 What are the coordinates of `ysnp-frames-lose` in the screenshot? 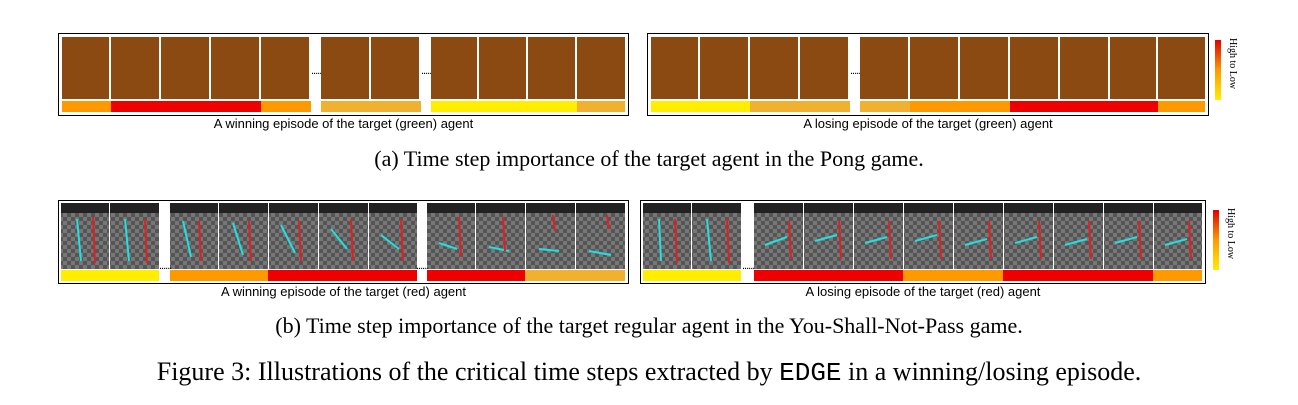 It's located at (922, 236).